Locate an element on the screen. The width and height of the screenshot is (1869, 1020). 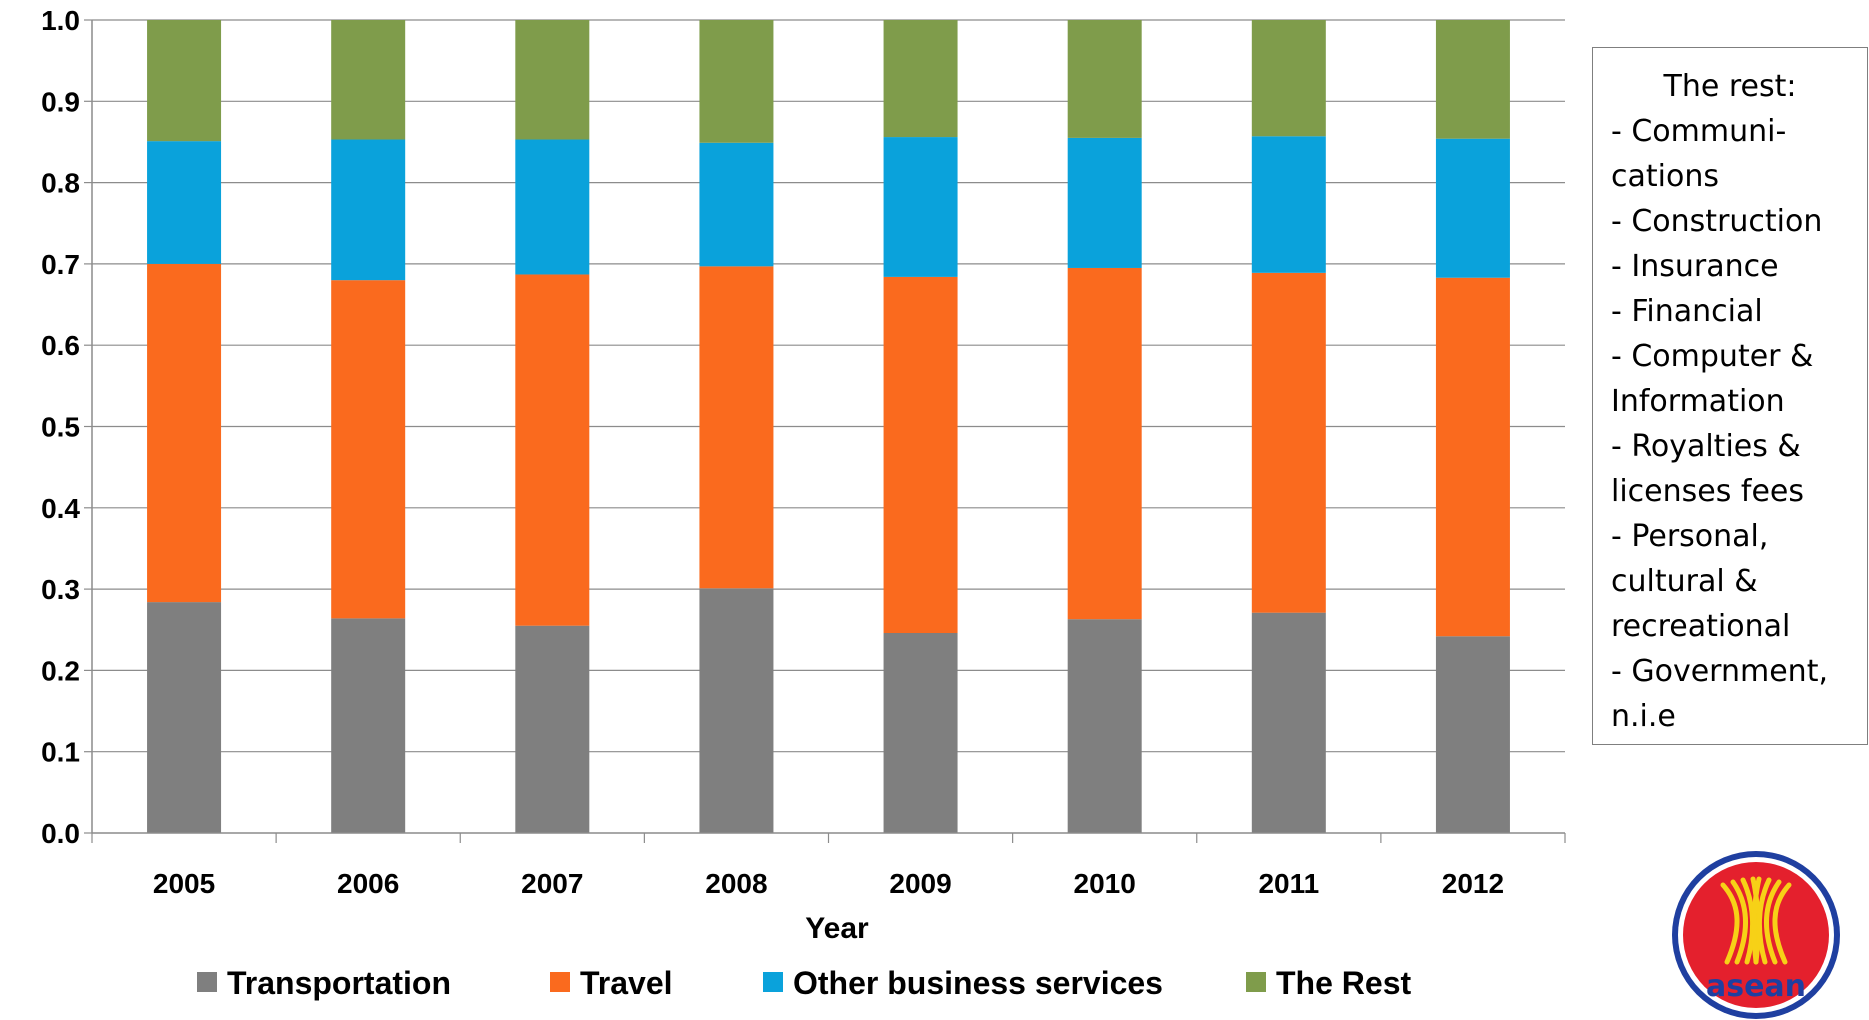
note-line: - Royalties & is located at coordinates (1706, 446).